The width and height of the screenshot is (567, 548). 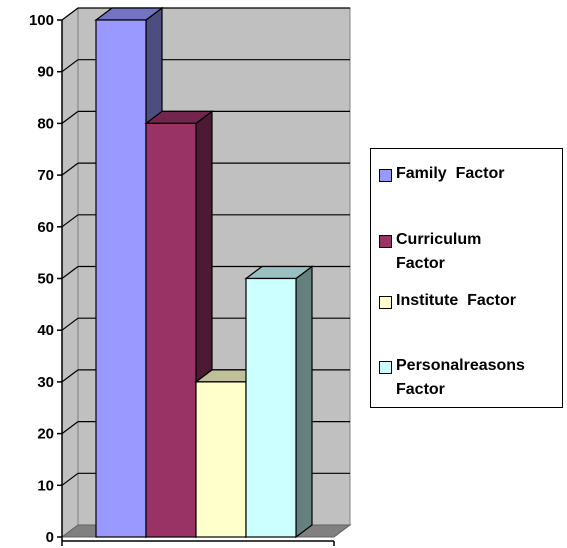 What do you see at coordinates (50, 537) in the screenshot?
I see `y-tick-label: 0` at bounding box center [50, 537].